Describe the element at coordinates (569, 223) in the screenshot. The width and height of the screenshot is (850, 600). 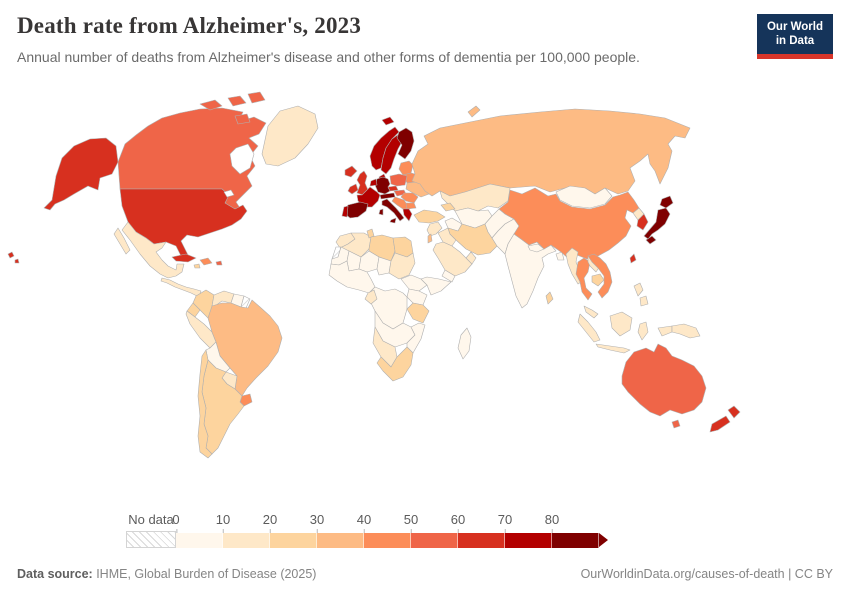
I see `country-china` at that location.